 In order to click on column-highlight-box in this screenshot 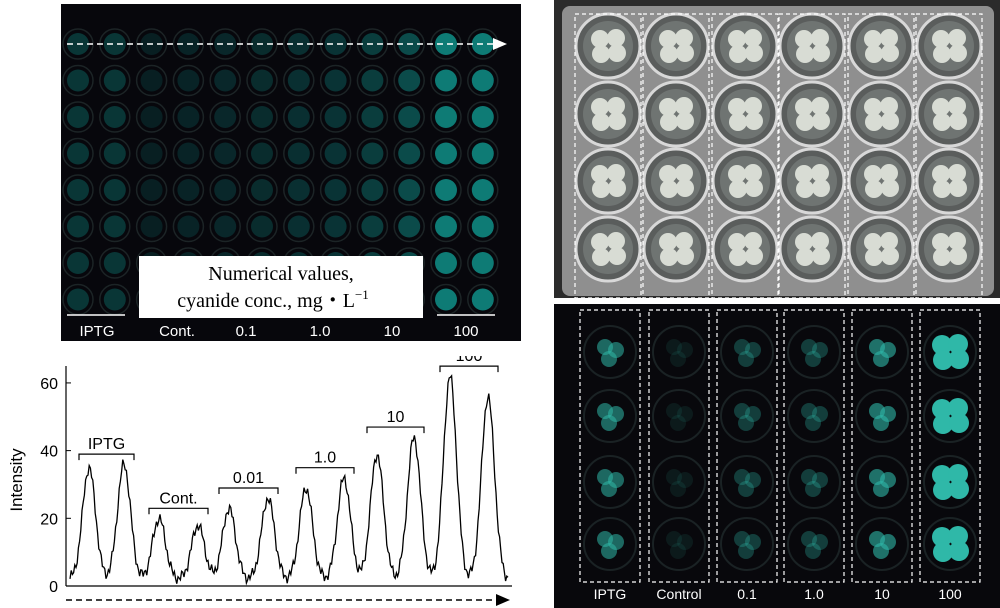, I will do `click(679, 446)`.